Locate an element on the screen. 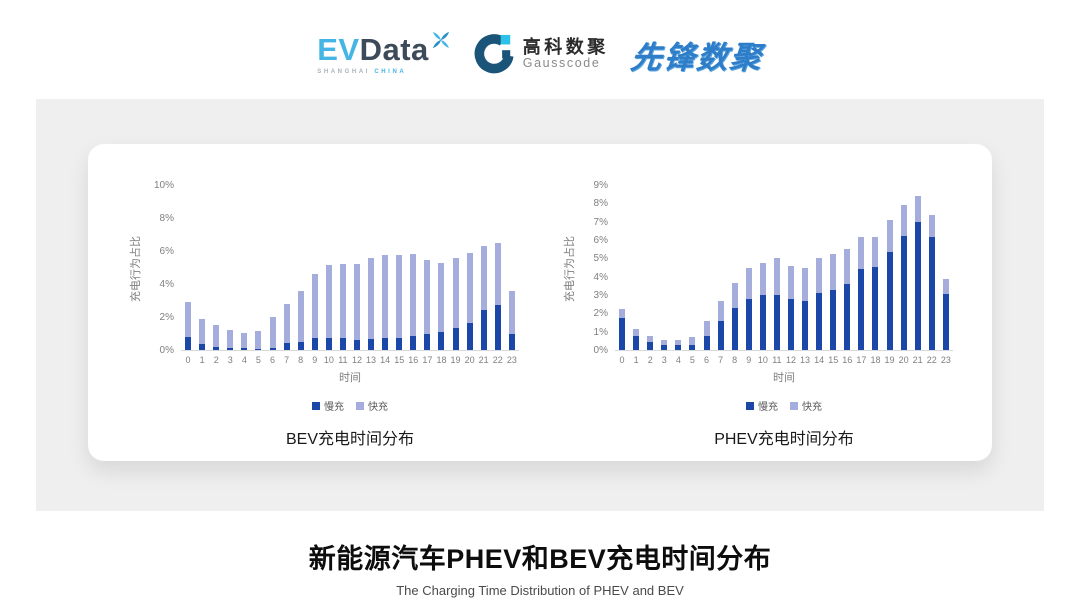 The image size is (1080, 608). evdata-x-leaf-icon is located at coordinates (440, 39).